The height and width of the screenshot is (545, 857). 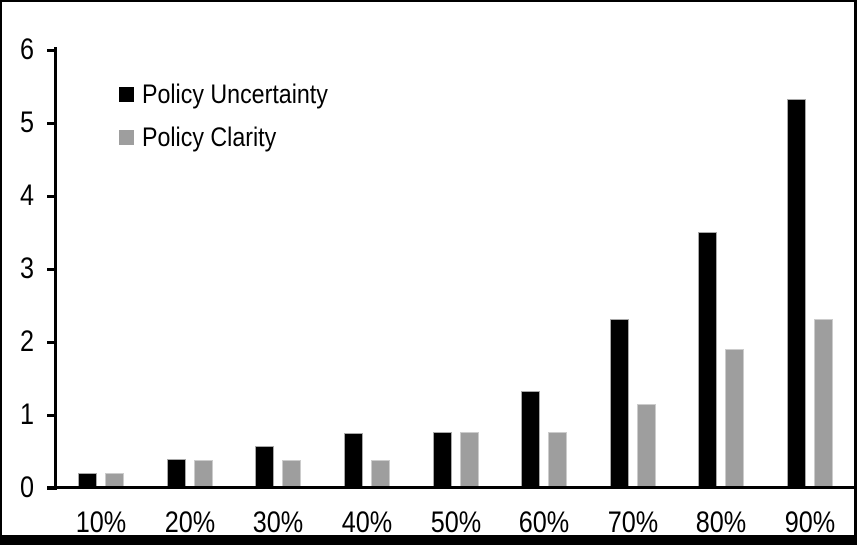 What do you see at coordinates (619, 403) in the screenshot?
I see `bar-policy-uncertainty-70pct` at bounding box center [619, 403].